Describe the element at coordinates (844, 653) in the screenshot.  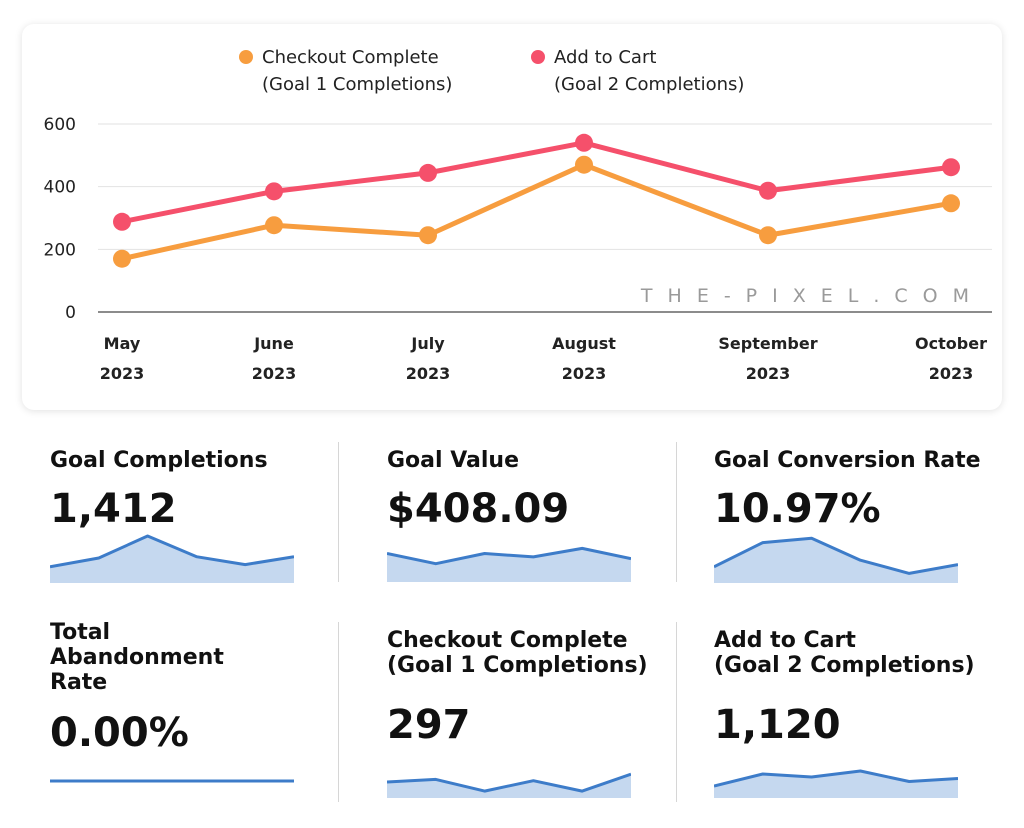
I see `kpi-title: Add to Cart (Goal 2 Completions)` at that location.